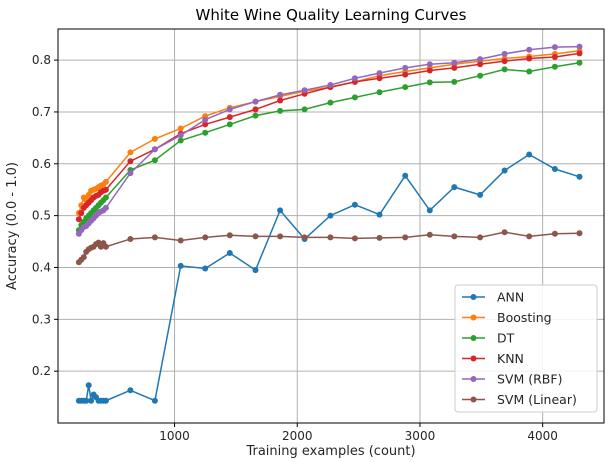 This screenshot has height=462, width=609. What do you see at coordinates (506, 338) in the screenshot?
I see `legend-label: DT` at bounding box center [506, 338].